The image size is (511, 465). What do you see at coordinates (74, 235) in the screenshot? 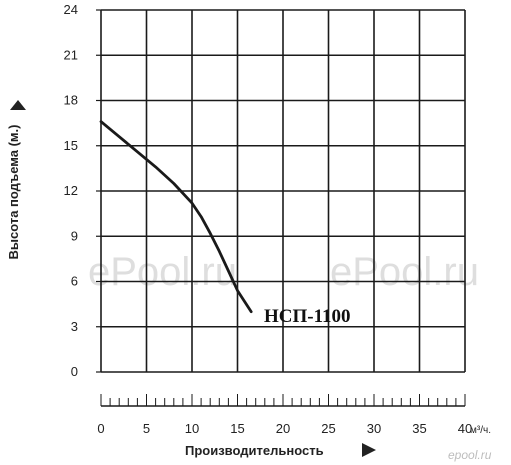
I see `y-tick-label: 9` at bounding box center [74, 235].